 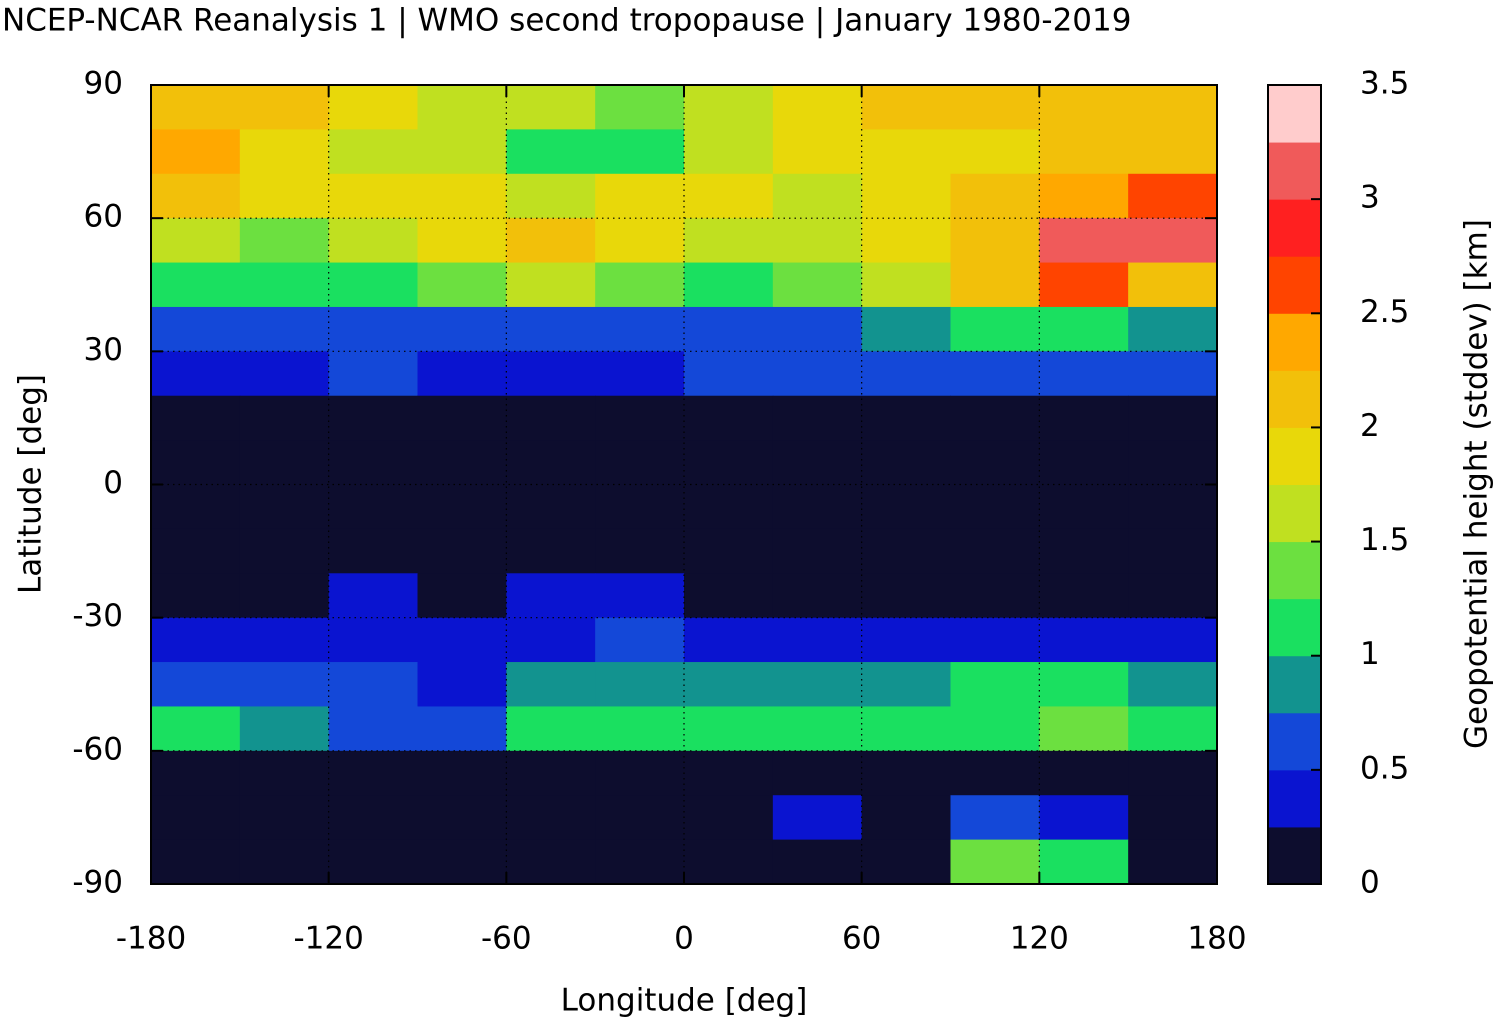 I want to click on x-axis-label: Longitude [deg], so click(x=684, y=1001).